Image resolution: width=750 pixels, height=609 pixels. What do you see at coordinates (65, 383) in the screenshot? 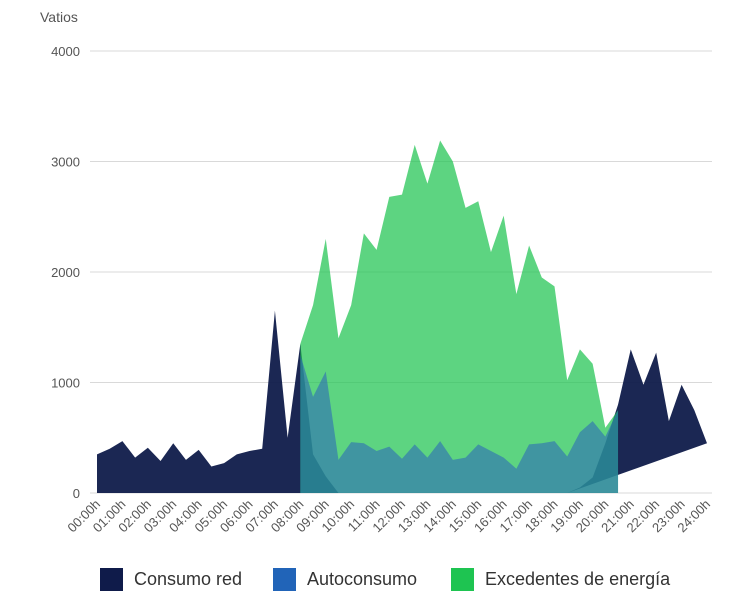
I see `y-tick-label: 1000` at bounding box center [65, 383].